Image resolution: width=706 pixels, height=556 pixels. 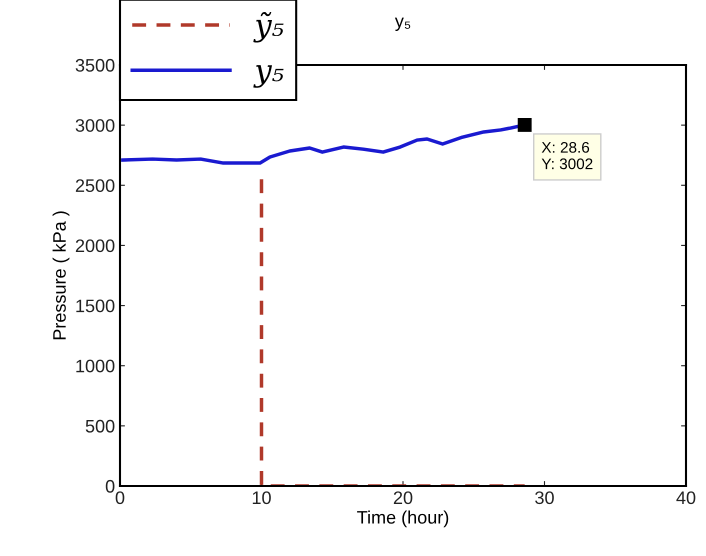 I want to click on y-tick-label: 2000, so click(x=95, y=245).